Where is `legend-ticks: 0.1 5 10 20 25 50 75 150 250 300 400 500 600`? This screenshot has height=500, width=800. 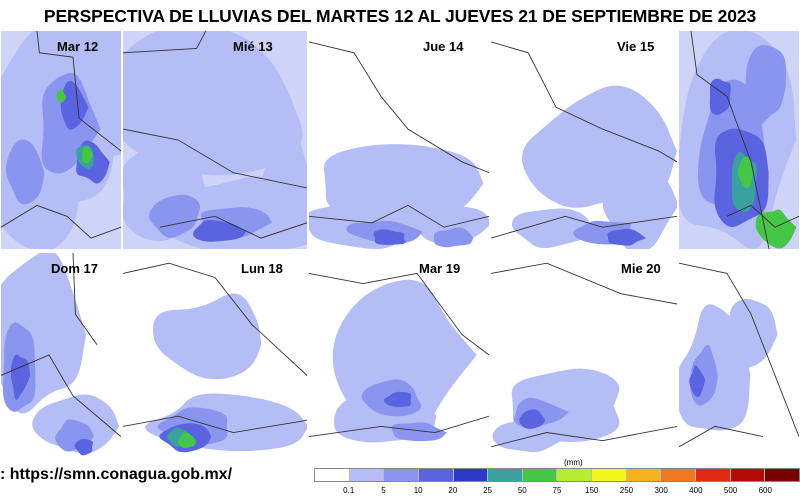 legend-ticks: 0.1 5 10 20 25 50 75 150 250 300 400 500 600 is located at coordinates (557, 492).